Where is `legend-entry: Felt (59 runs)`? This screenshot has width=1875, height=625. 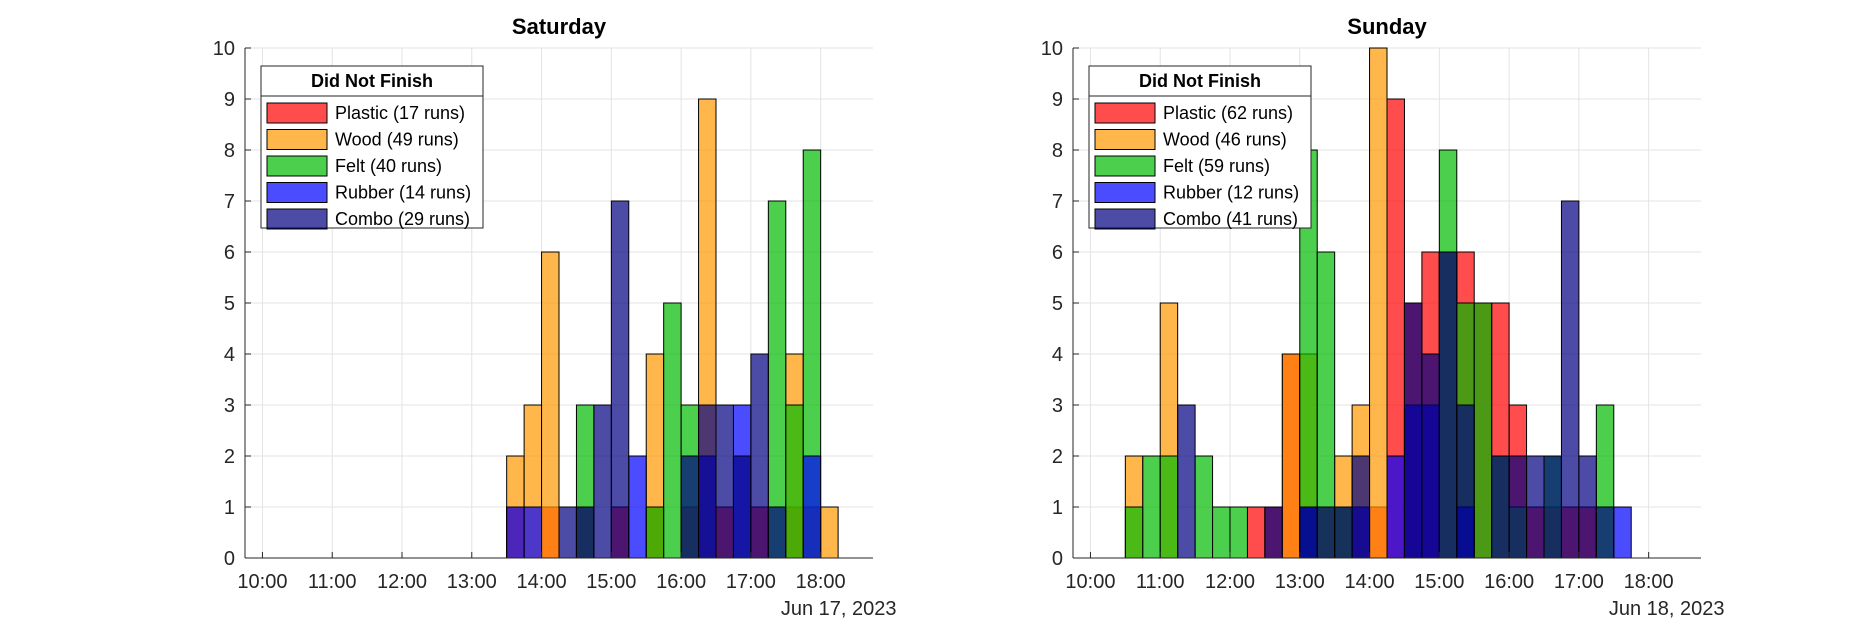 legend-entry: Felt (59 runs) is located at coordinates (1216, 166).